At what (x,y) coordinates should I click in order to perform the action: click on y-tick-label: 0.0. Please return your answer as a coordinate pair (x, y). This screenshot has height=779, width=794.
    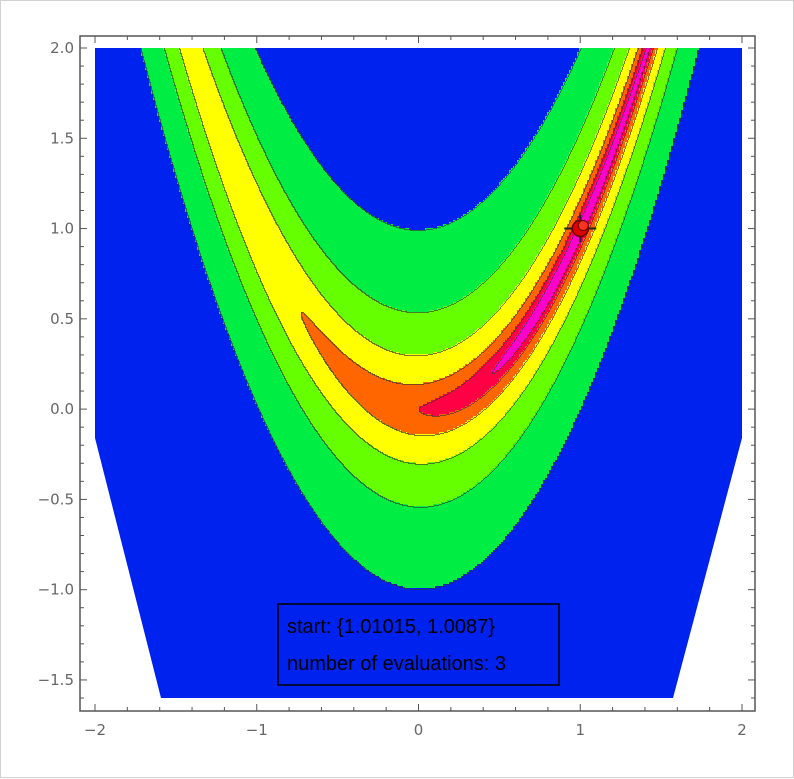
    Looking at the image, I should click on (62, 409).